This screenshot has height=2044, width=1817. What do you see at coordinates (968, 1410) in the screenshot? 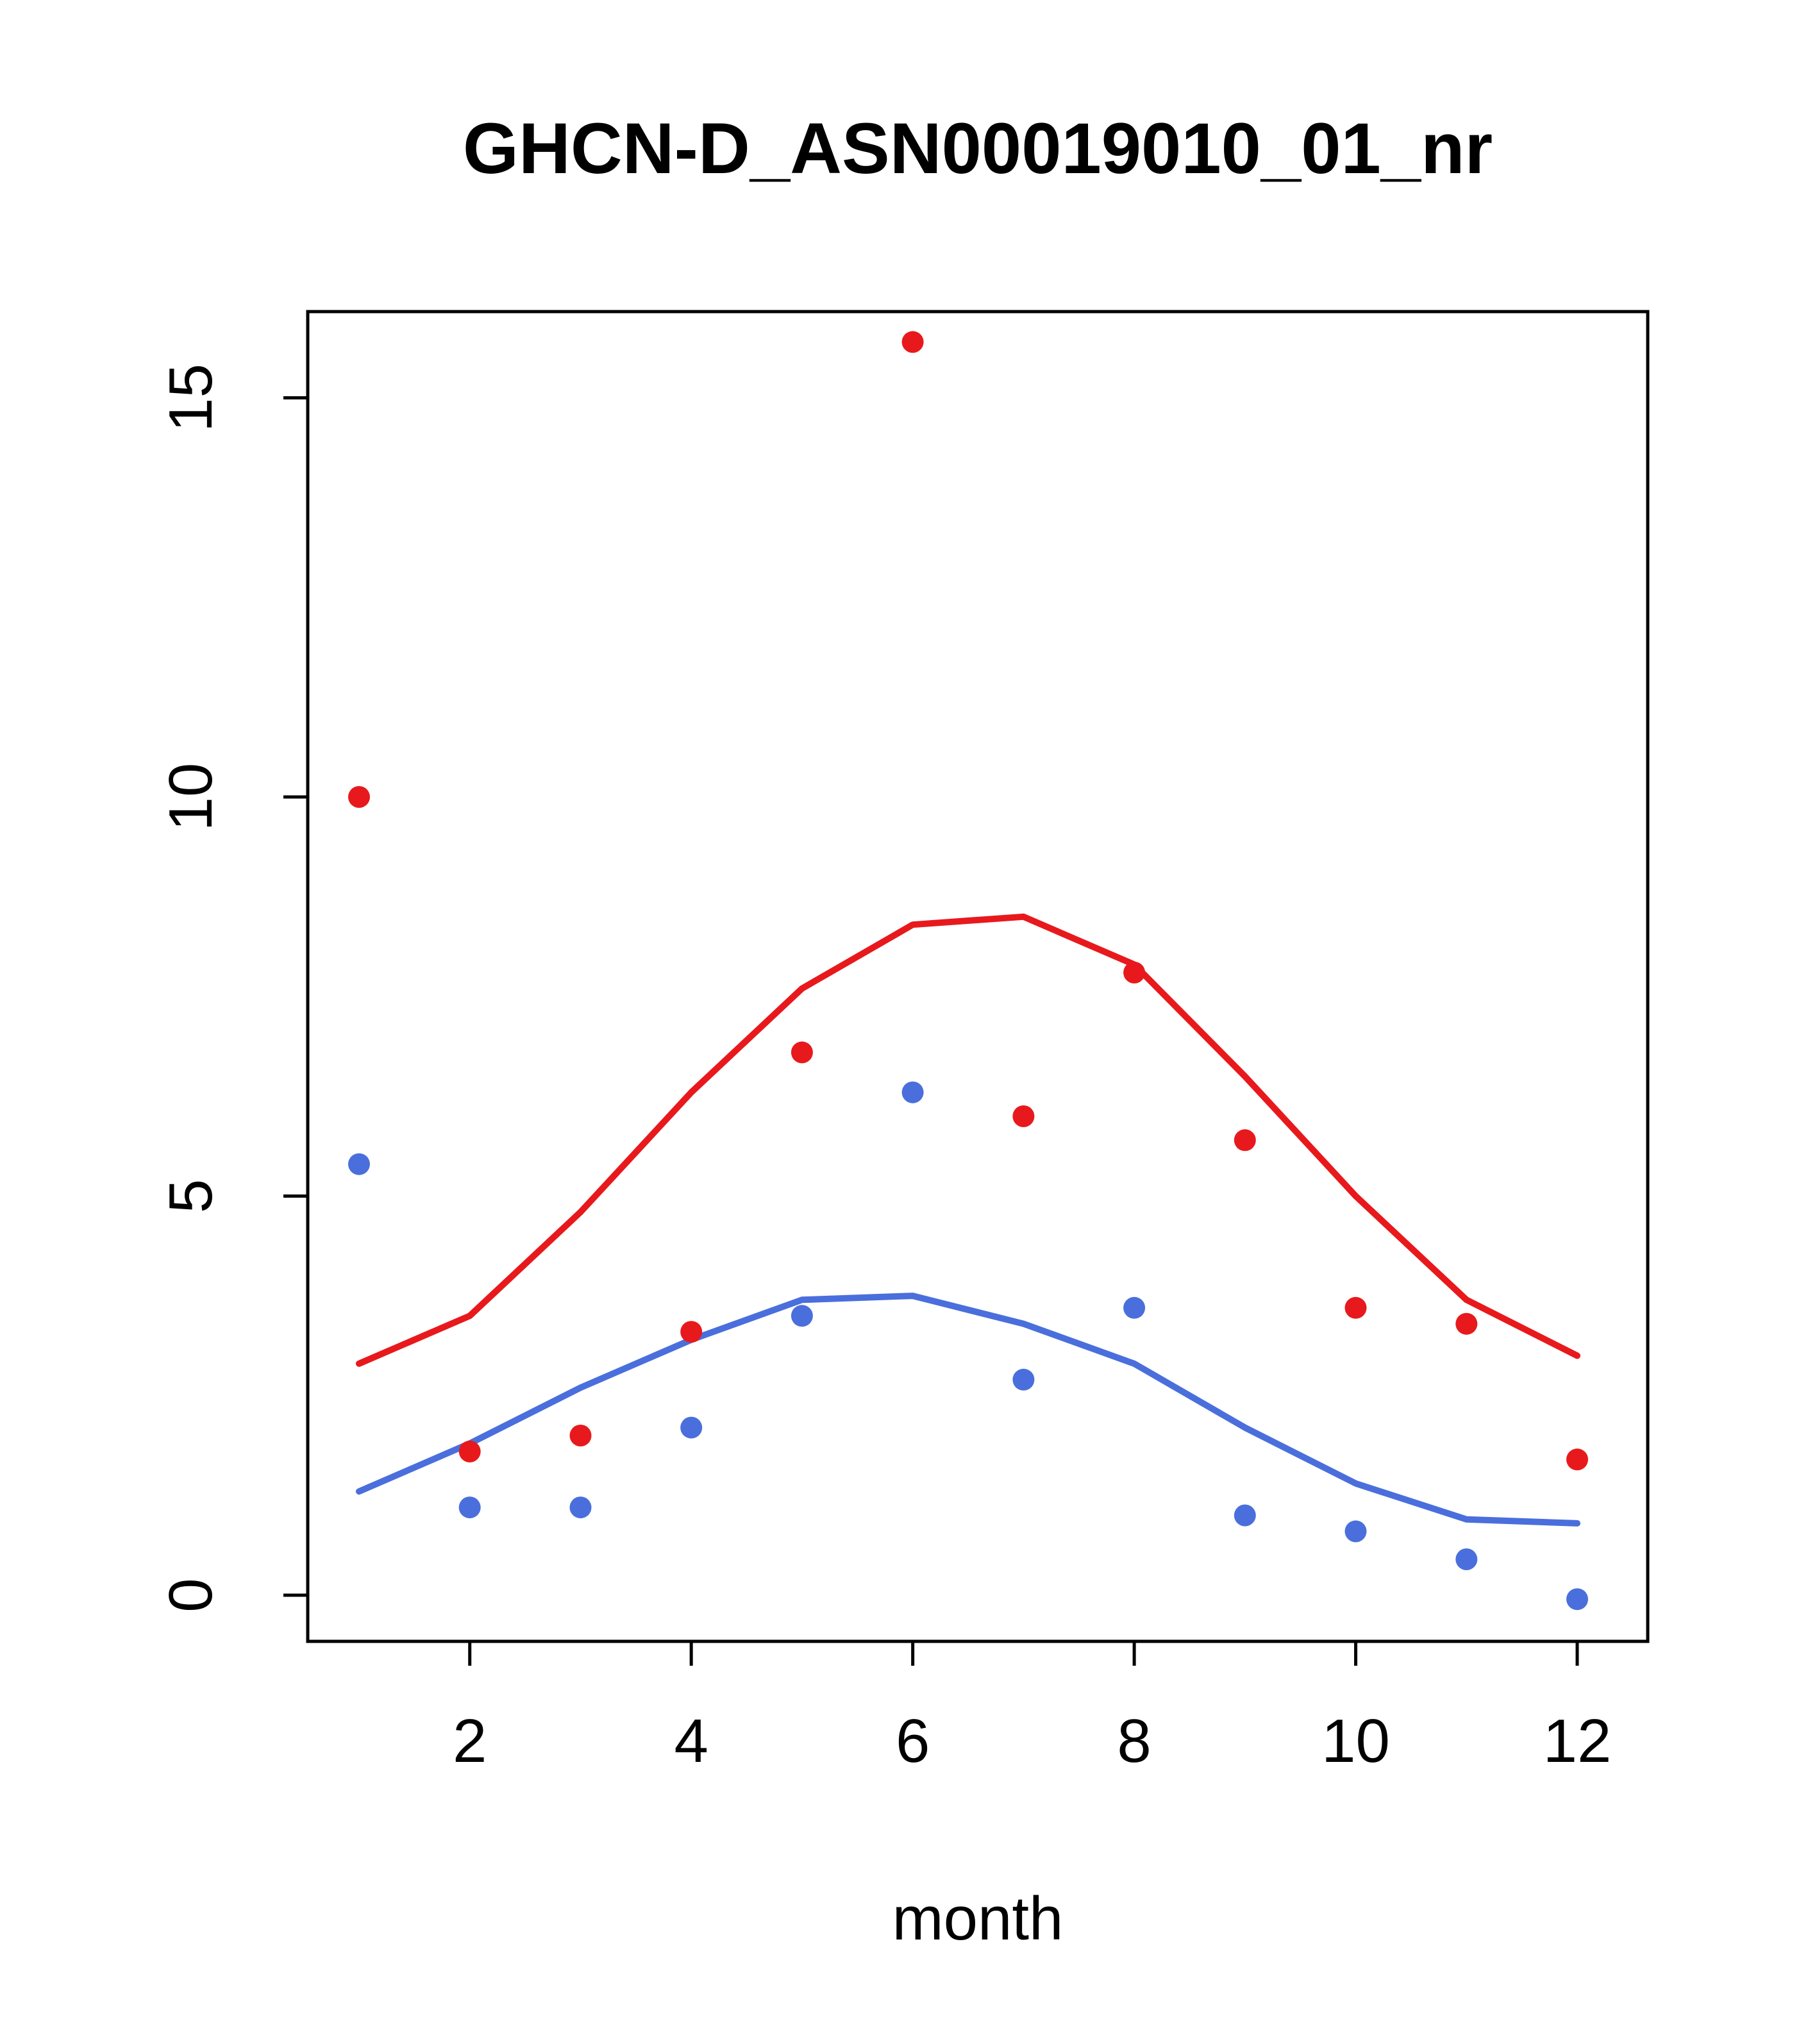
I see `blue-line` at bounding box center [968, 1410].